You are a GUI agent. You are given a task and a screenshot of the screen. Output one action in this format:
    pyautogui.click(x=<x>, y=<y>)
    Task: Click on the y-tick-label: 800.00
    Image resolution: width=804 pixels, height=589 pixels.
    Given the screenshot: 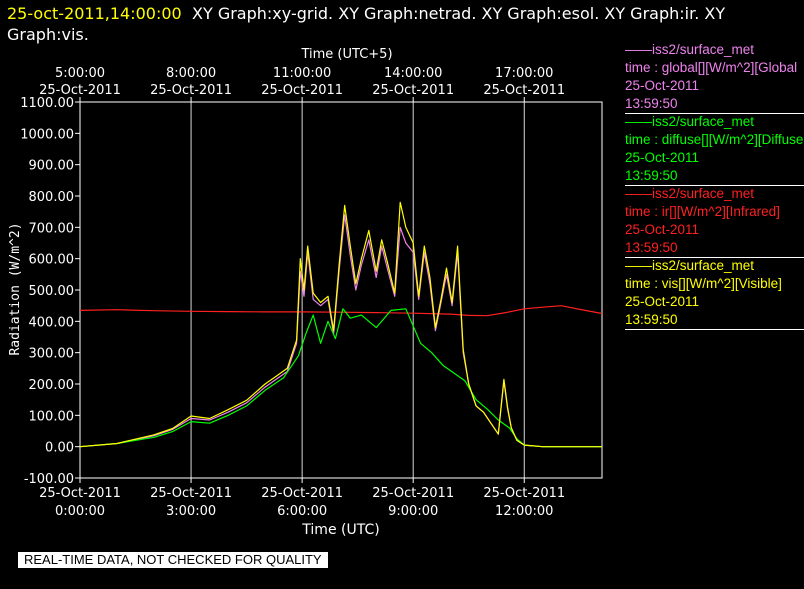 What is the action you would take?
    pyautogui.click(x=52, y=197)
    